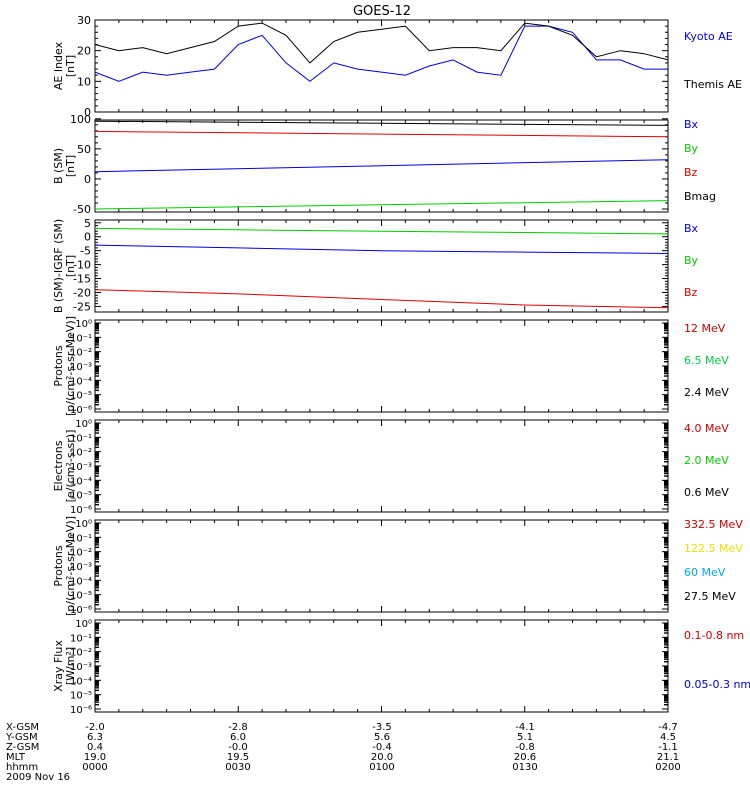 The width and height of the screenshot is (750, 800). Describe the element at coordinates (382, 727) in the screenshot. I see `footer-value: -3.5` at that location.